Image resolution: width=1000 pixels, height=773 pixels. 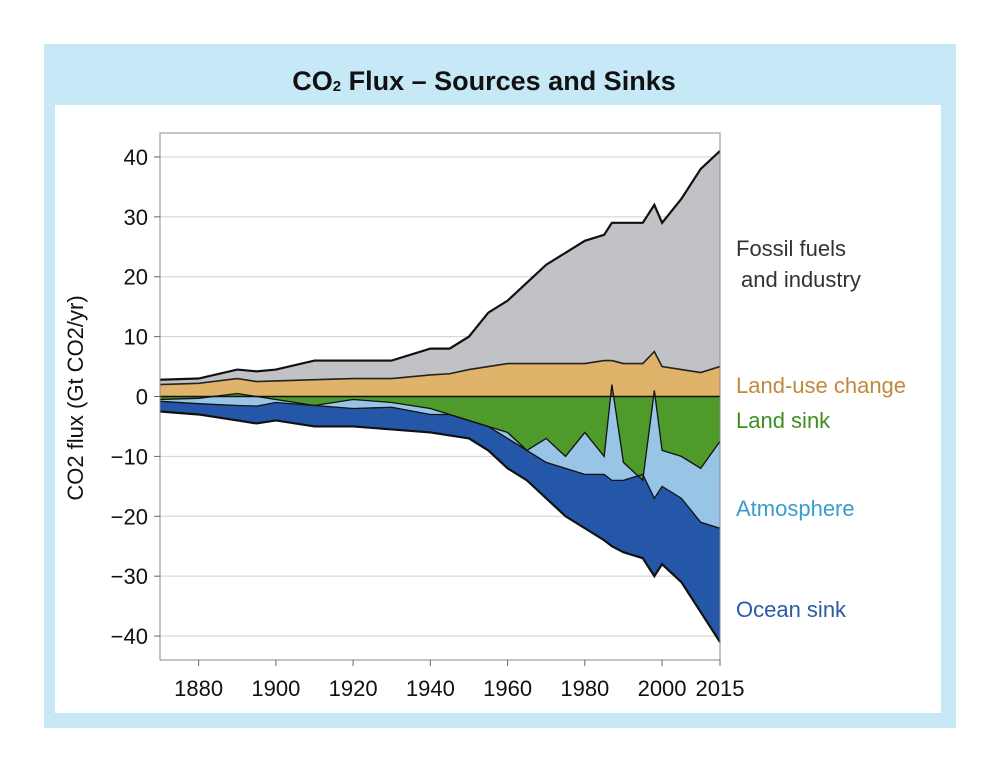 What do you see at coordinates (136, 337) in the screenshot?
I see `y-tick-label-3: 10` at bounding box center [136, 337].